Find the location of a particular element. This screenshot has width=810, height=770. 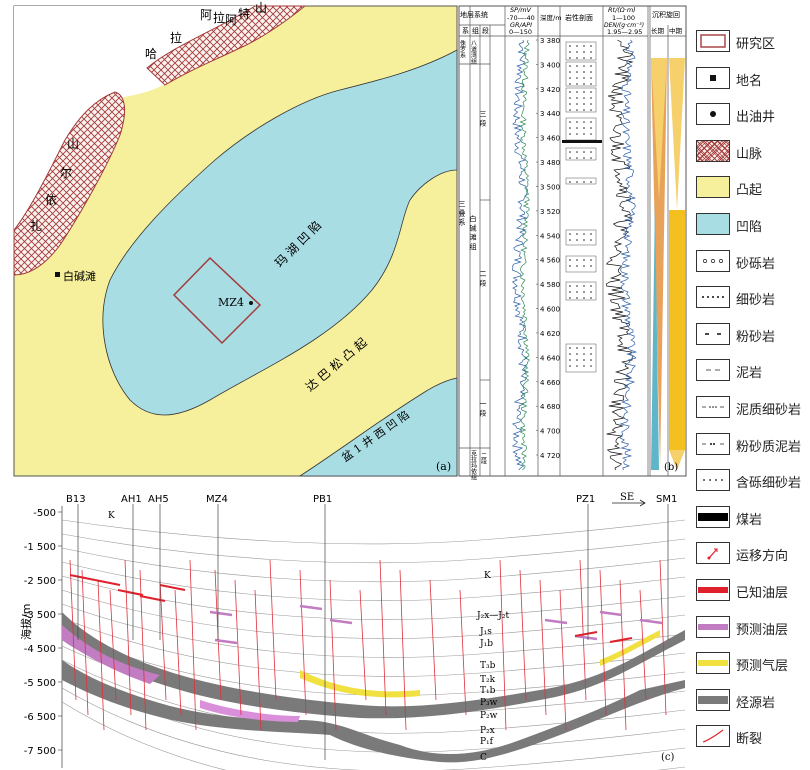

shan-char-2: 依 is located at coordinates (51, 199).